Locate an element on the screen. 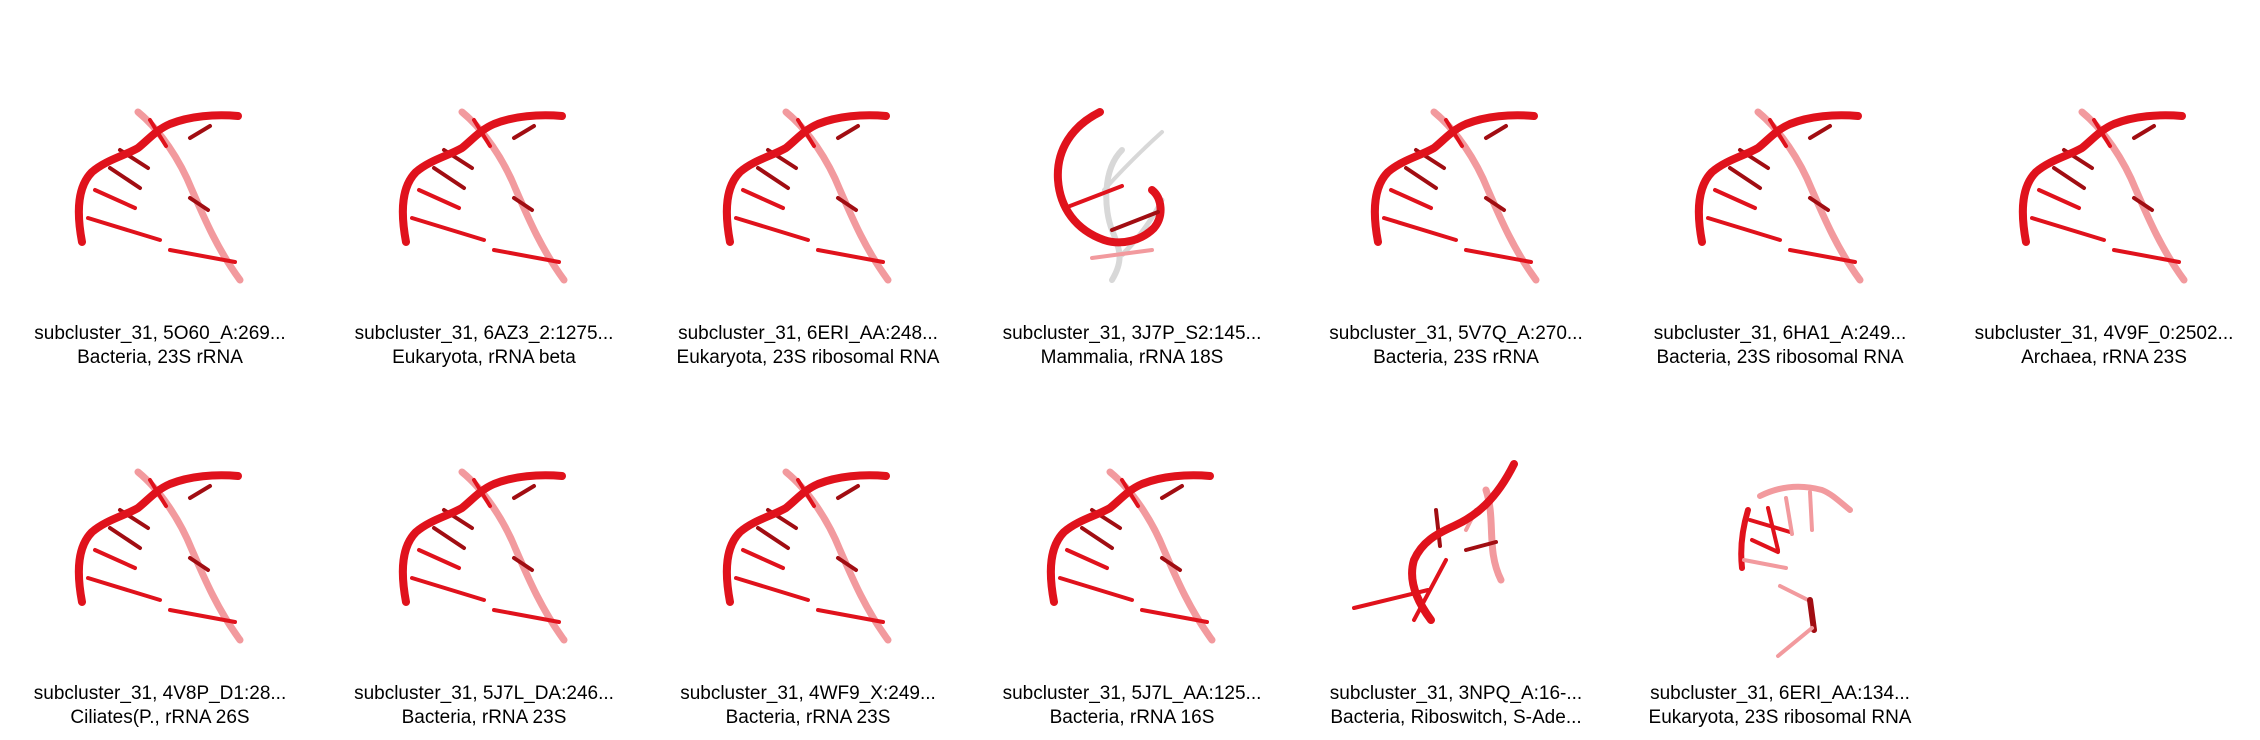 The image size is (2260, 740). structure-taxon-label: Eukaryota, rRNA beta is located at coordinates (484, 357).